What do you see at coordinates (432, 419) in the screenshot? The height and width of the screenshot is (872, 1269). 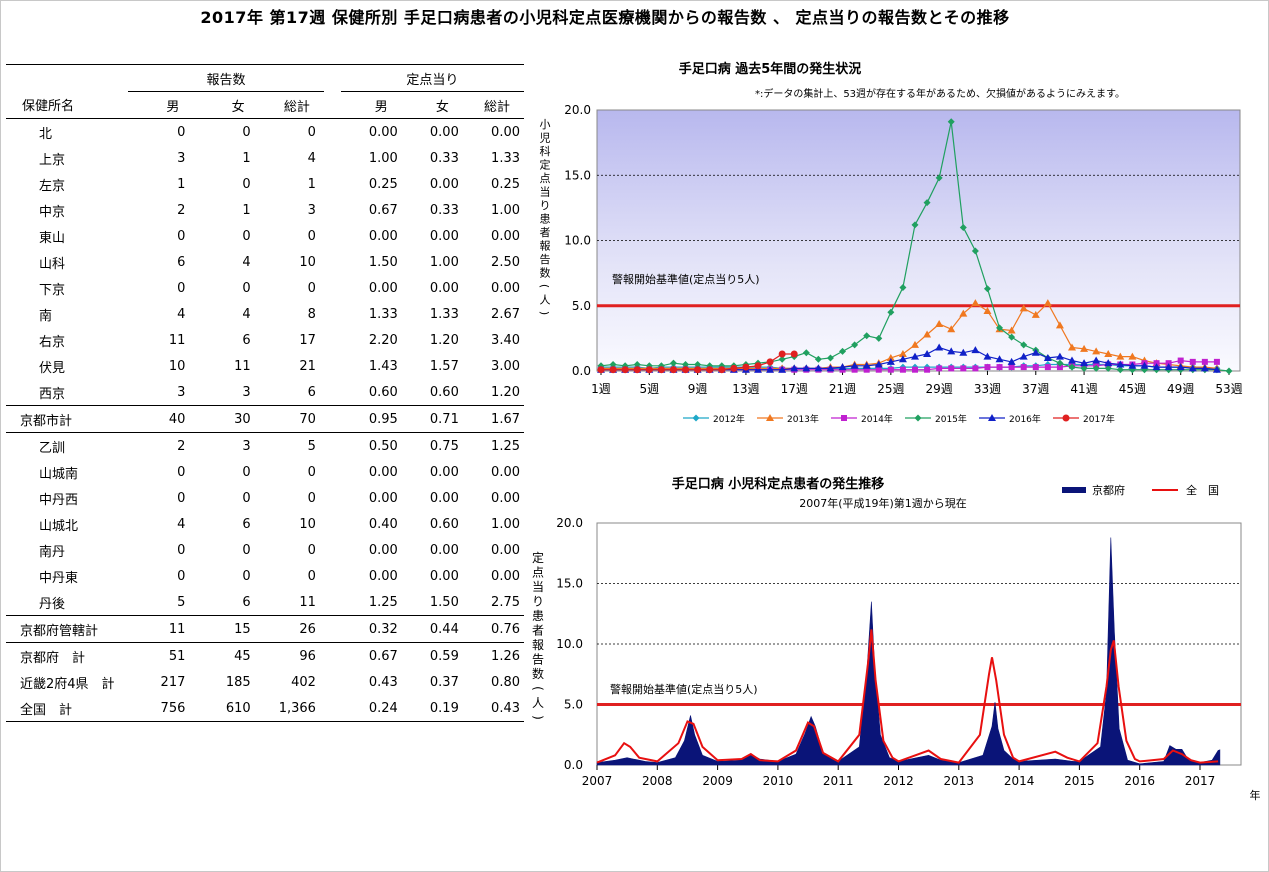 I see `female-rate: 0.71` at bounding box center [432, 419].